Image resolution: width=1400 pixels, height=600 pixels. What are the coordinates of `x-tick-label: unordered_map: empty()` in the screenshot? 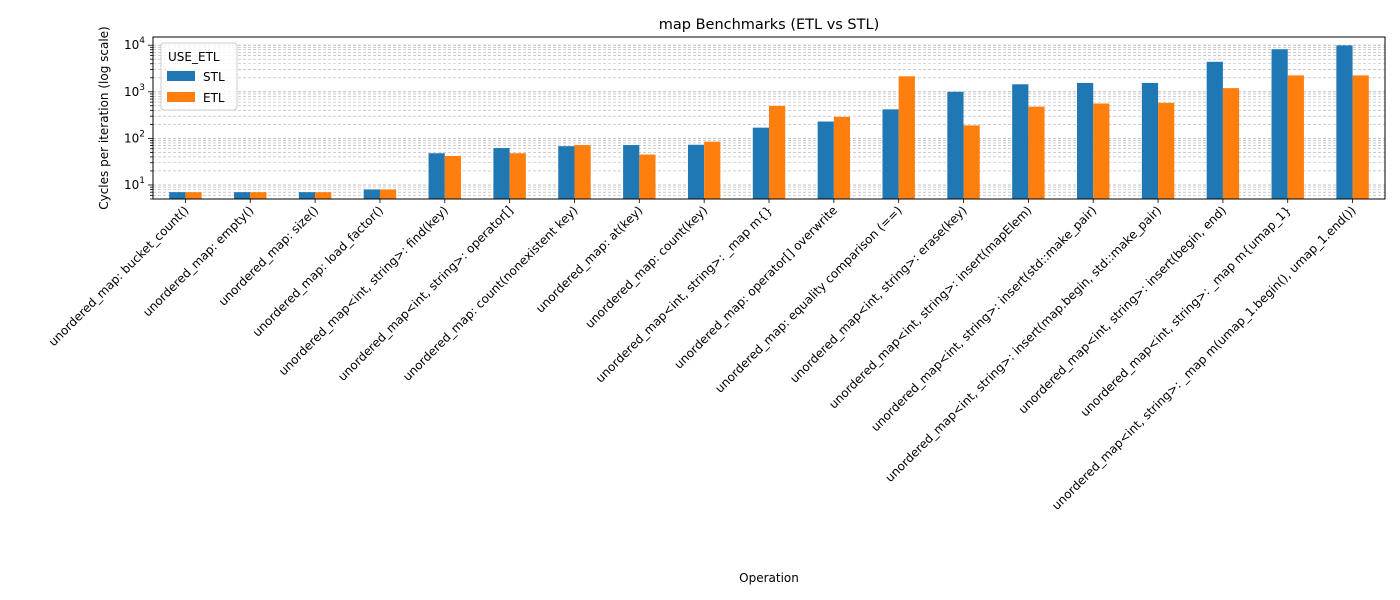 It's located at (198, 261).